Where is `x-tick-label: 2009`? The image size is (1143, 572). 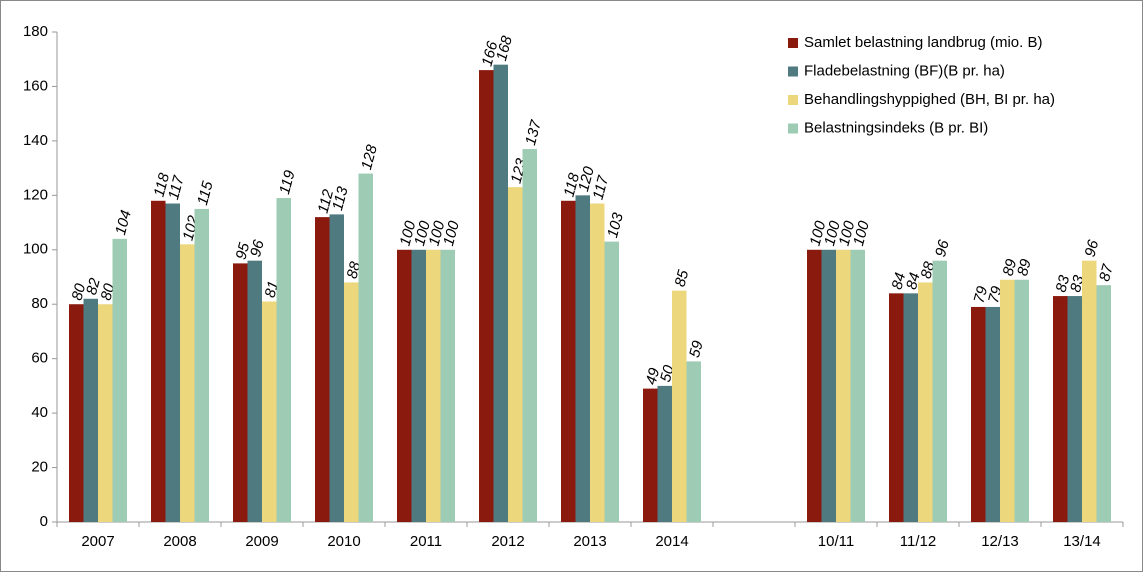
x-tick-label: 2009 is located at coordinates (261, 541).